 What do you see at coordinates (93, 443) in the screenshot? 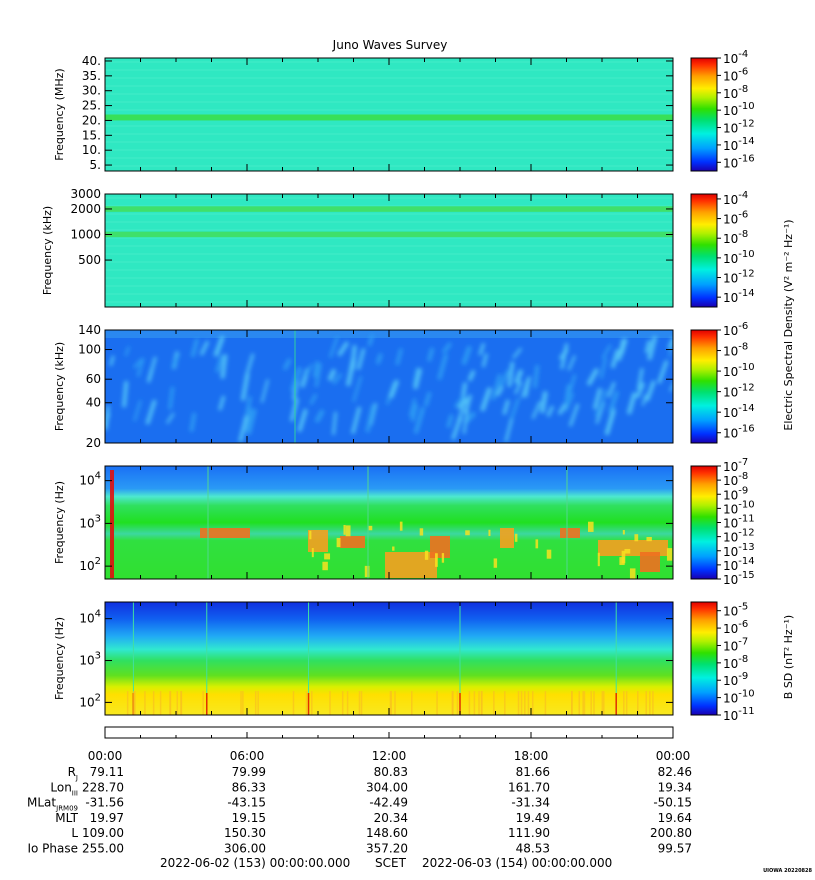
I see `y-tick-label: 20` at bounding box center [93, 443].